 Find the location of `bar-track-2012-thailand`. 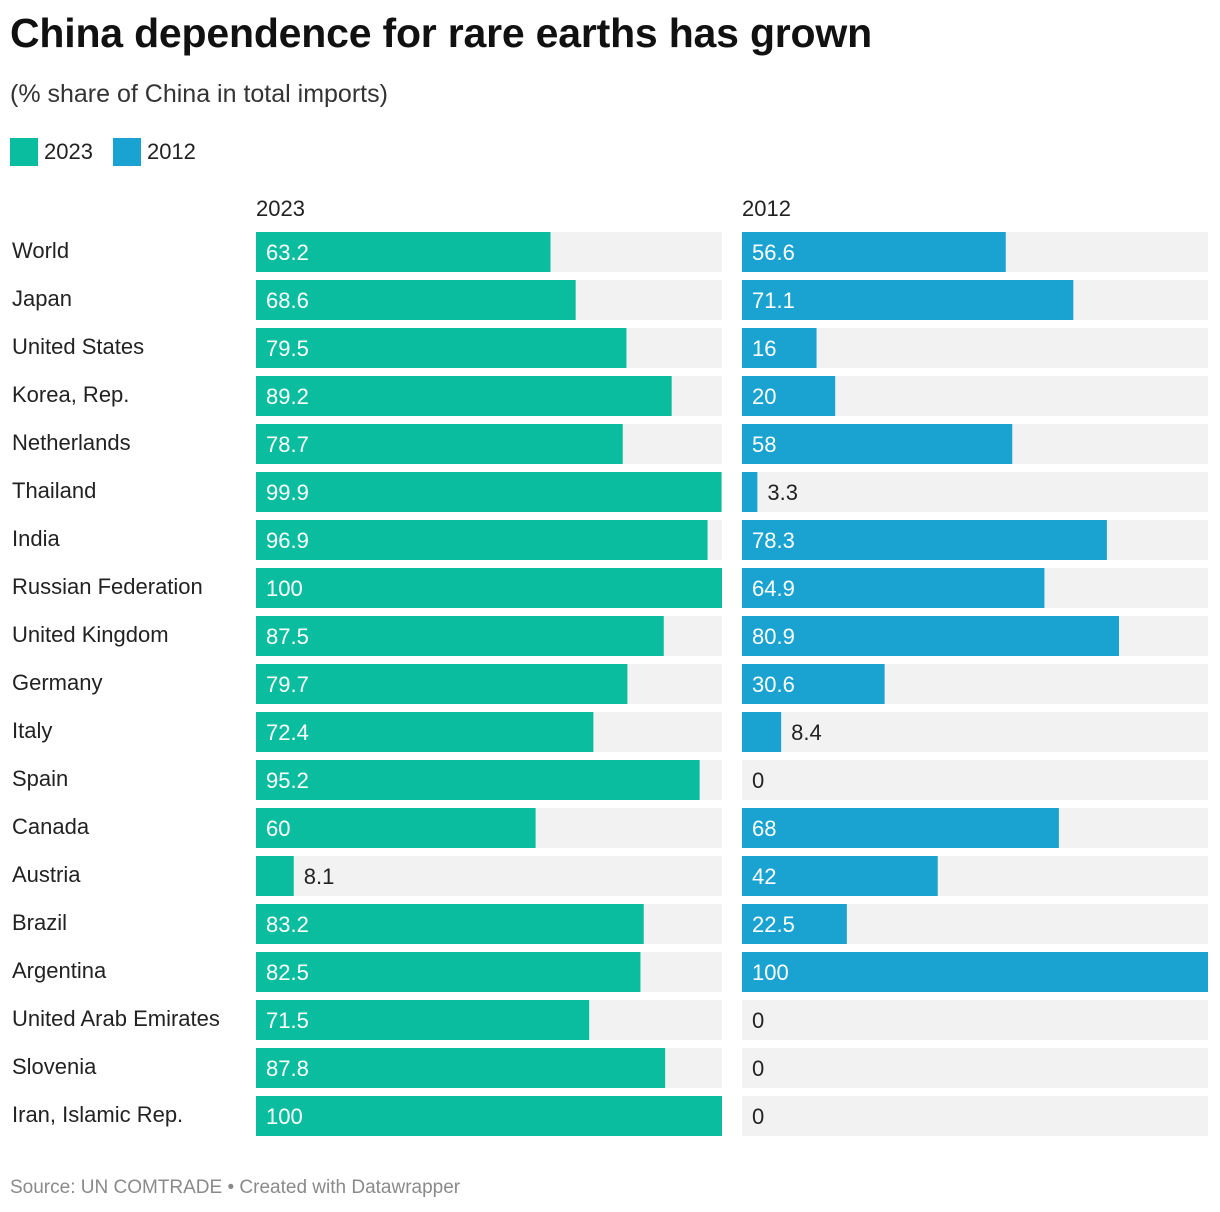

bar-track-2012-thailand is located at coordinates (975, 492).